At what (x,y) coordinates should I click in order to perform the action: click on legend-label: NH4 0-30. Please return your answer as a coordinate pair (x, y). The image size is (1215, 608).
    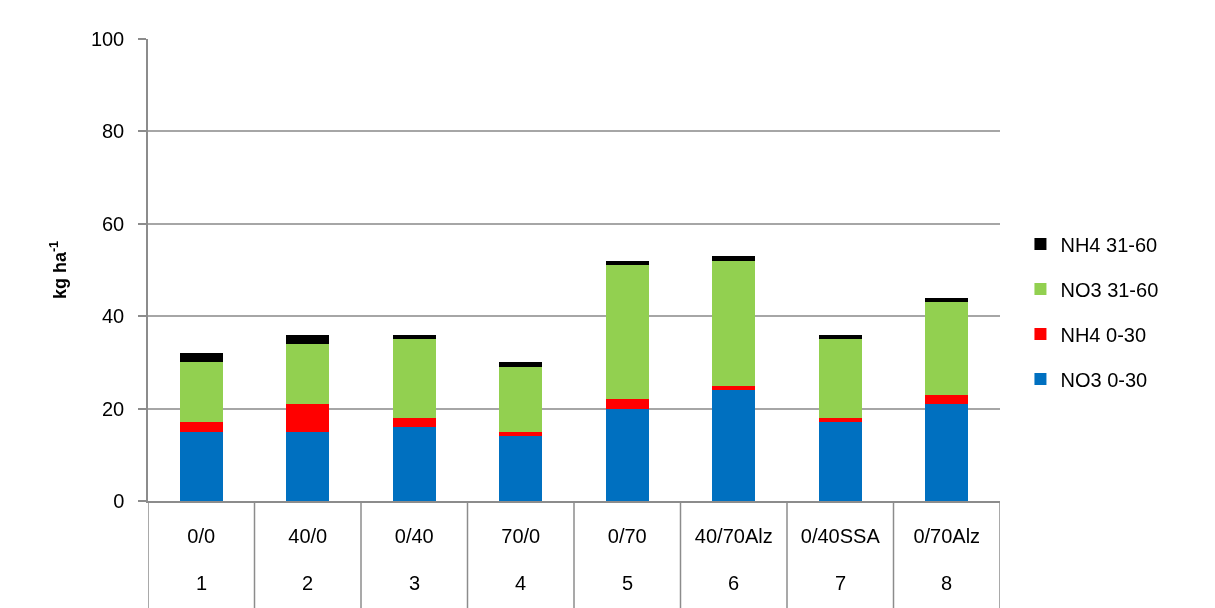
    Looking at the image, I should click on (1103, 334).